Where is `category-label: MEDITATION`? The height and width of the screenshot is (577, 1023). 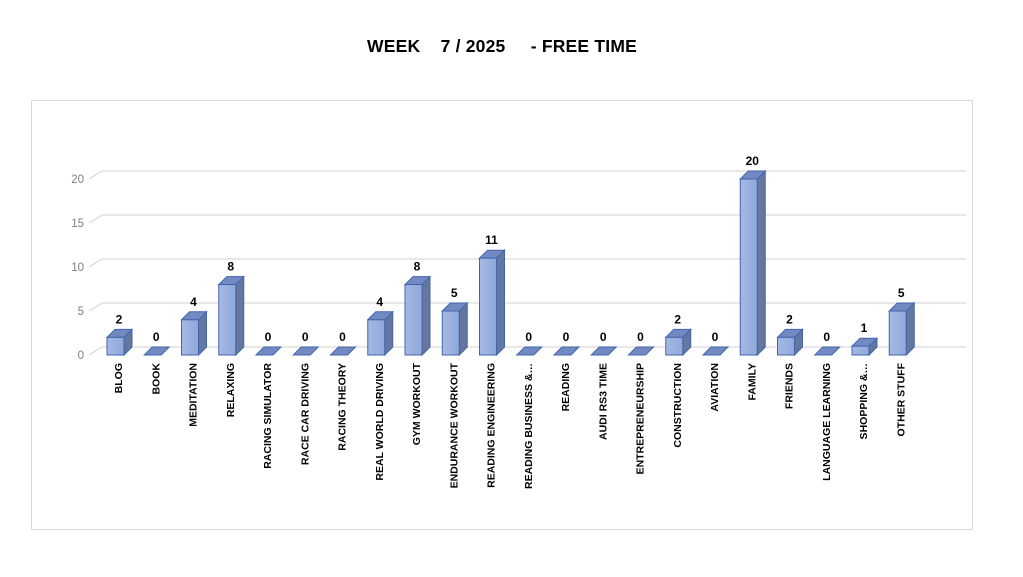
category-label: MEDITATION is located at coordinates (194, 395).